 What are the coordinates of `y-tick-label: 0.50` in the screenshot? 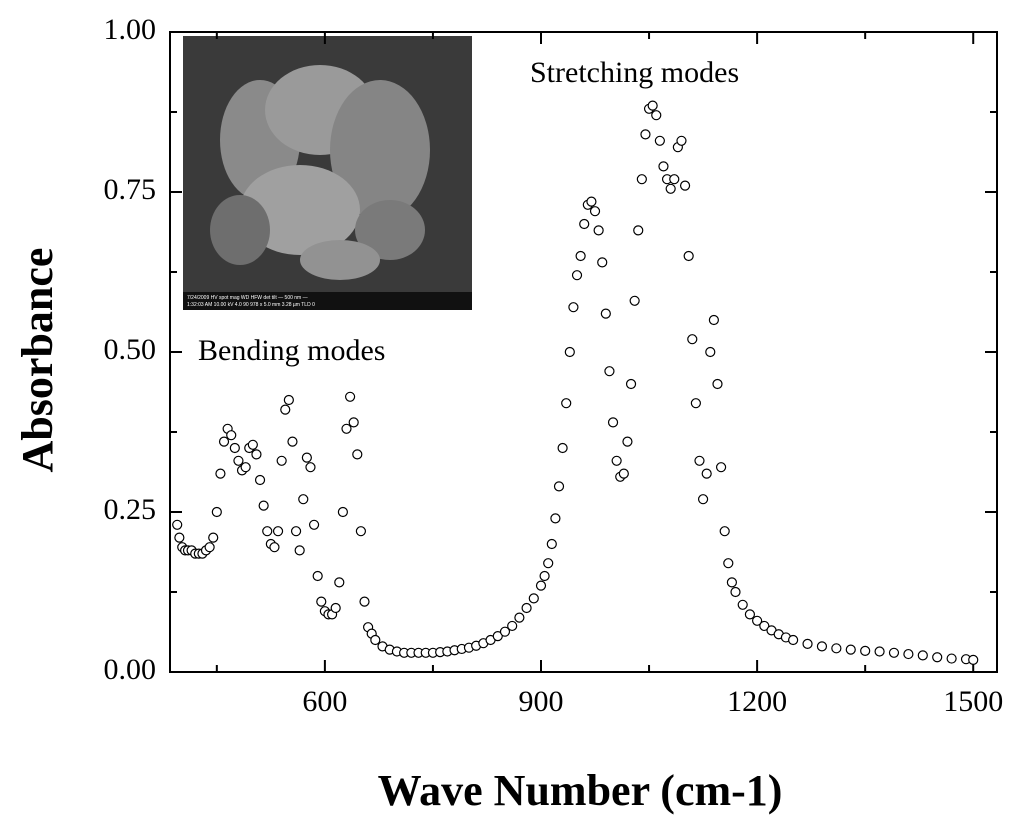 It's located at (130, 349).